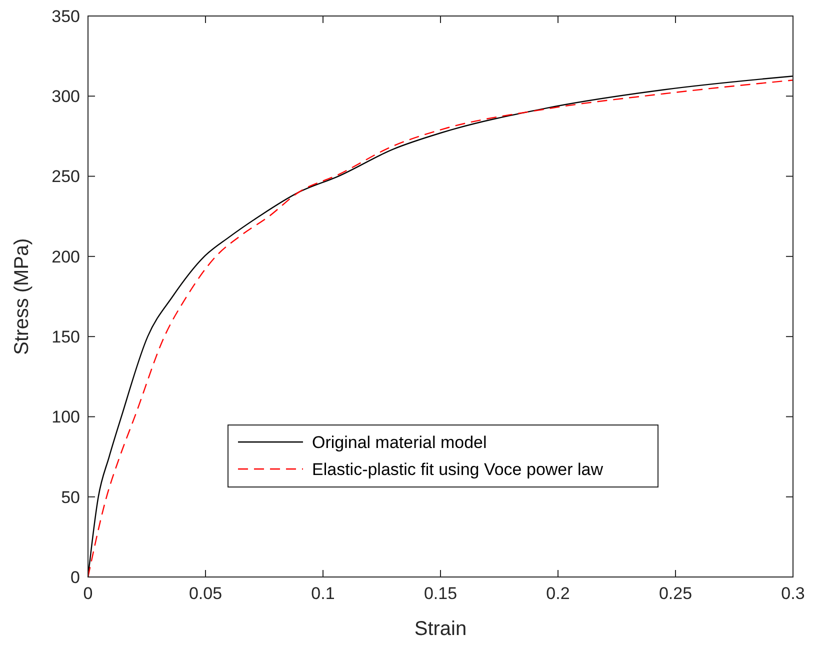  I want to click on y-tick-label: 150, so click(66, 337).